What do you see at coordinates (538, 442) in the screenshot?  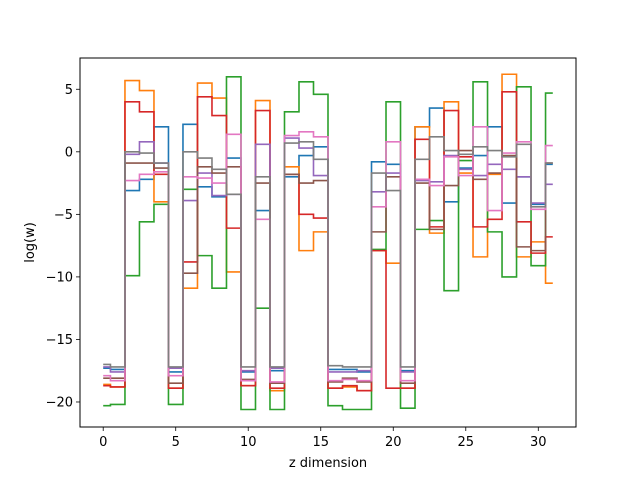 I see `x-tick-label: 30` at bounding box center [538, 442].